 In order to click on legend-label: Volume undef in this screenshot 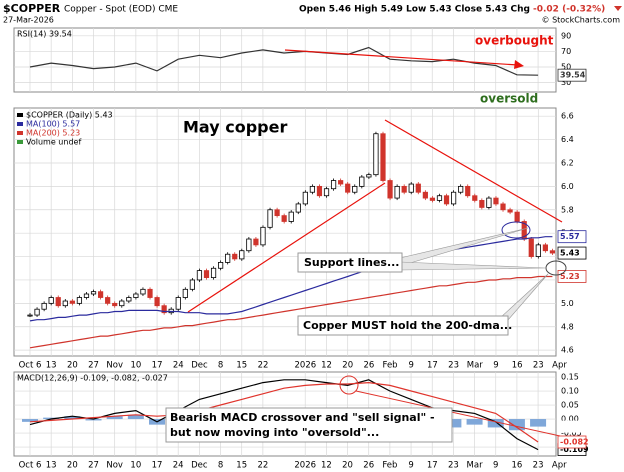, I will do `click(53, 142)`.